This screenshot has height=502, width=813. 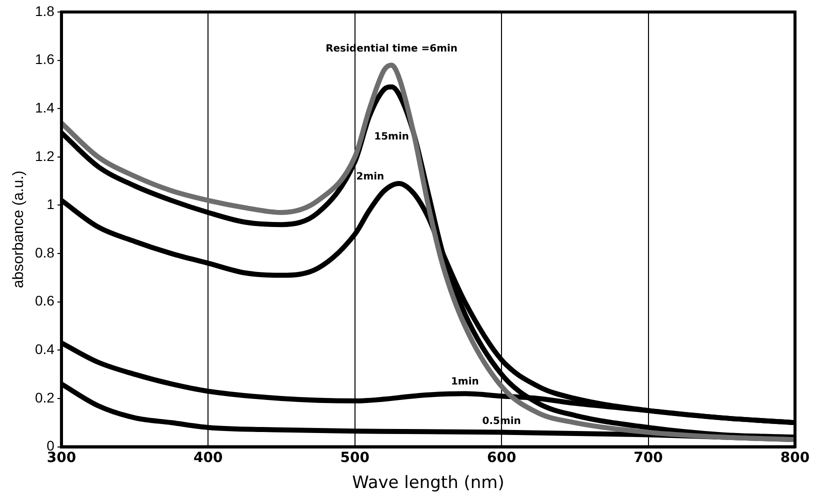 I want to click on y-tick-label: 0.2, so click(x=44, y=397).